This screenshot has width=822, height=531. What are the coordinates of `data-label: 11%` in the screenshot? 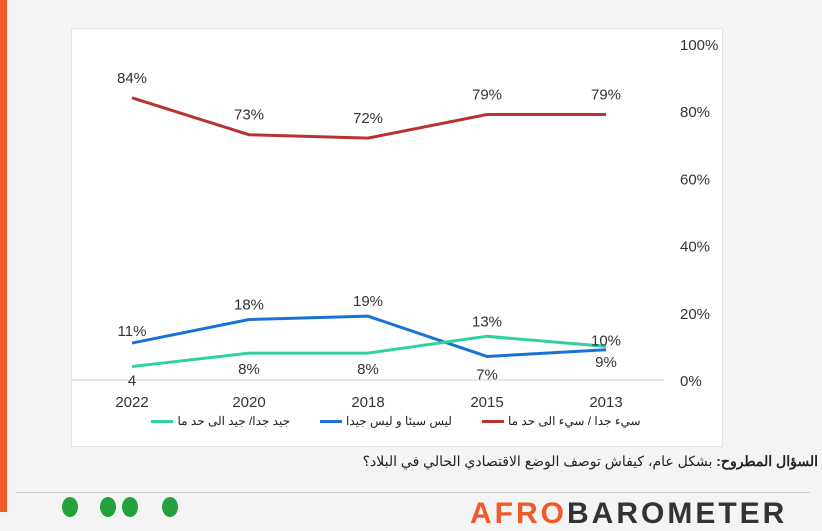 It's located at (132, 331).